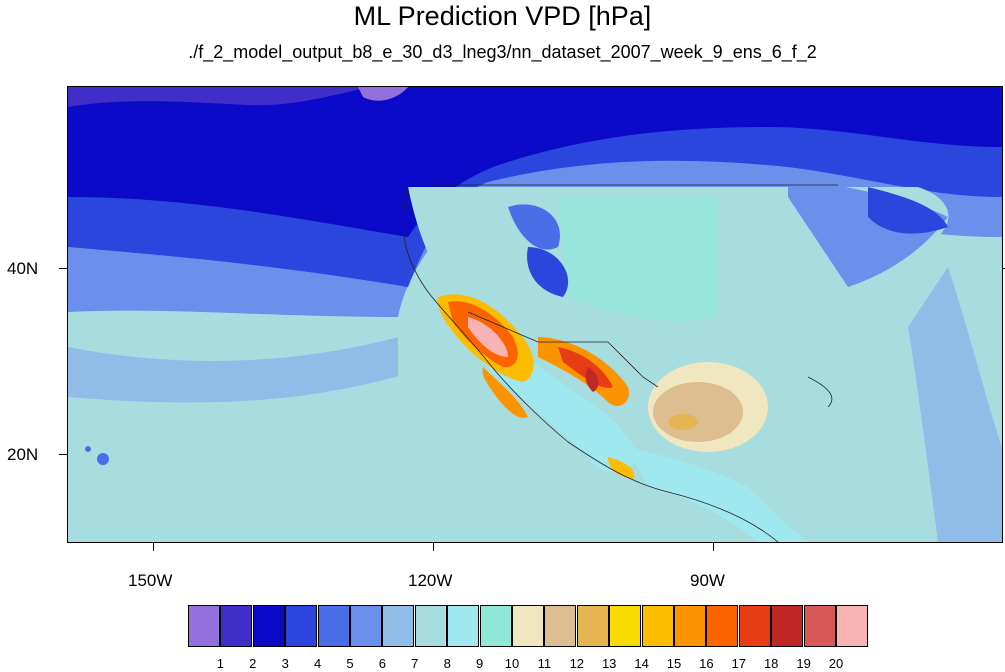 This screenshot has height=672, width=1005. What do you see at coordinates (382, 663) in the screenshot?
I see `colorbar-label: 6` at bounding box center [382, 663].